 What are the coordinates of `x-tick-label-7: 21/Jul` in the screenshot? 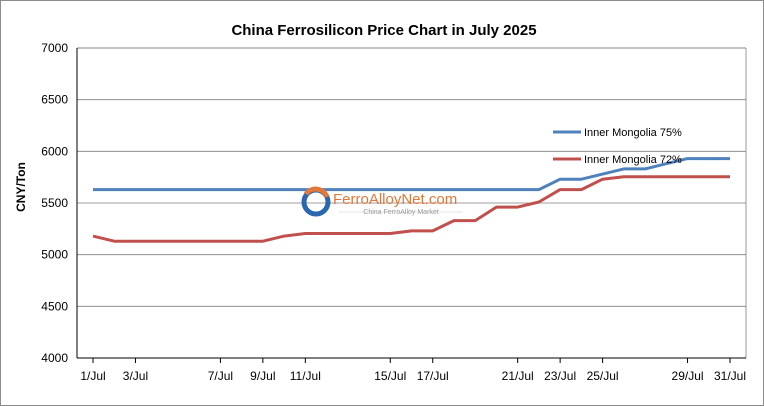 It's located at (518, 376).